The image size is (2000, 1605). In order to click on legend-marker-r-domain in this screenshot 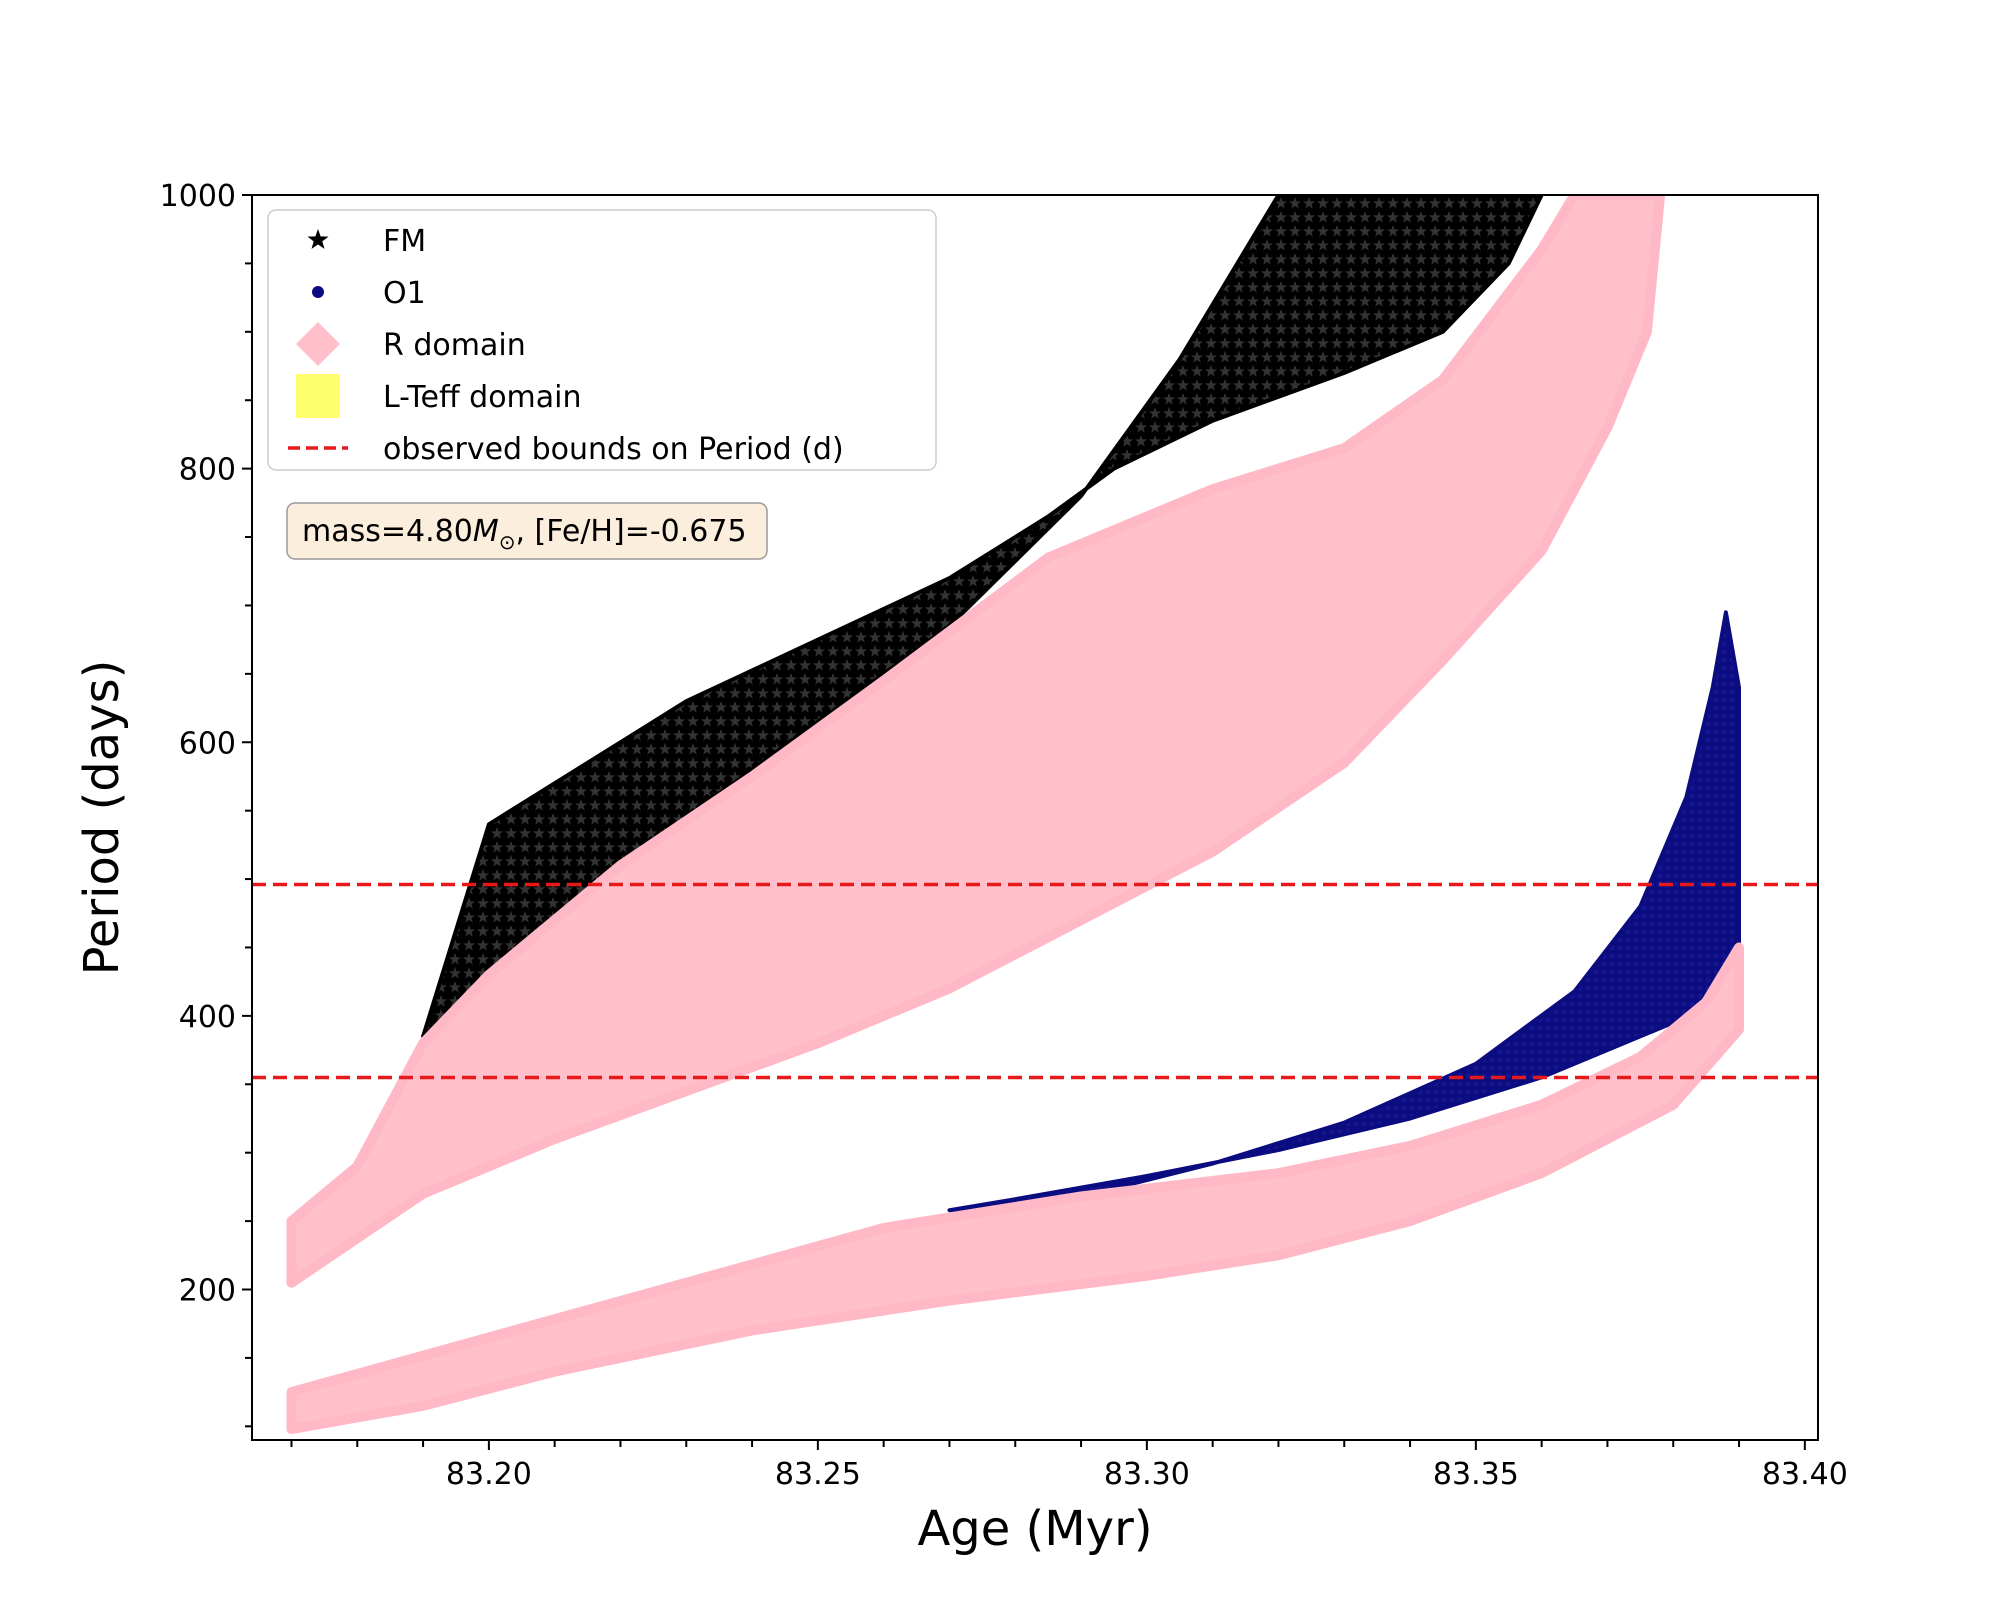, I will do `click(318, 344)`.